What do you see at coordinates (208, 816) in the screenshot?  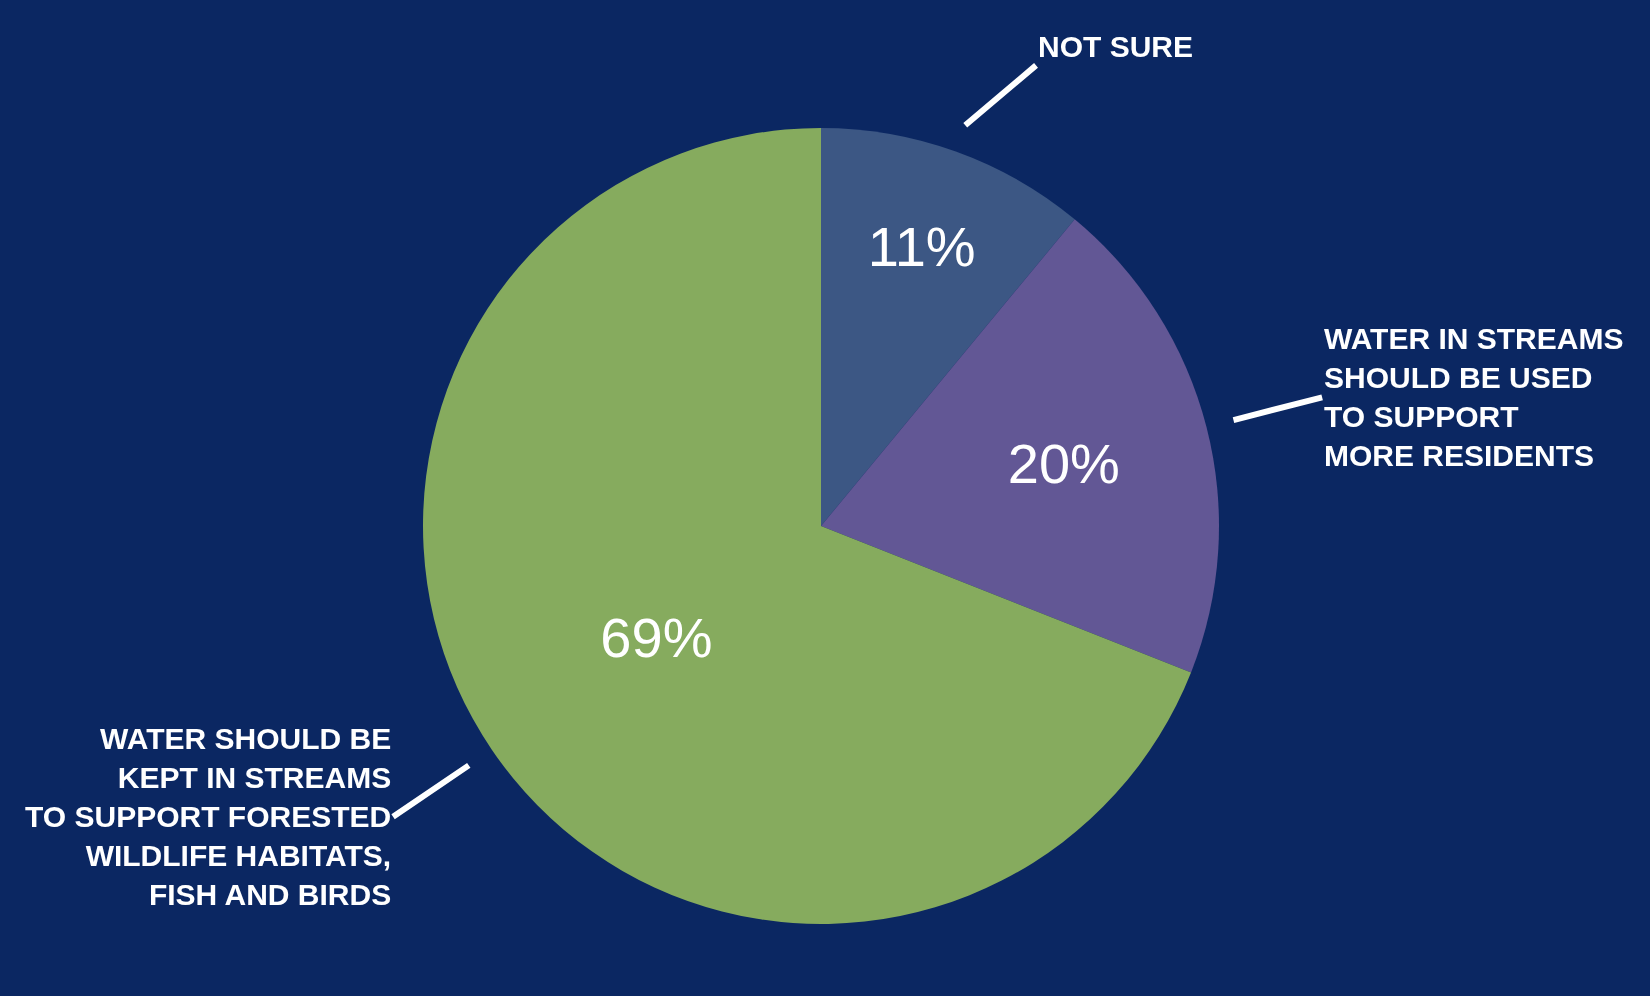 I see `slice-label: WATER SHOULD BE KEPT IN STREAMS TO SUPPORT FORESTED WILDLIFE HABITATS, FISH AND BIRDS` at bounding box center [208, 816].